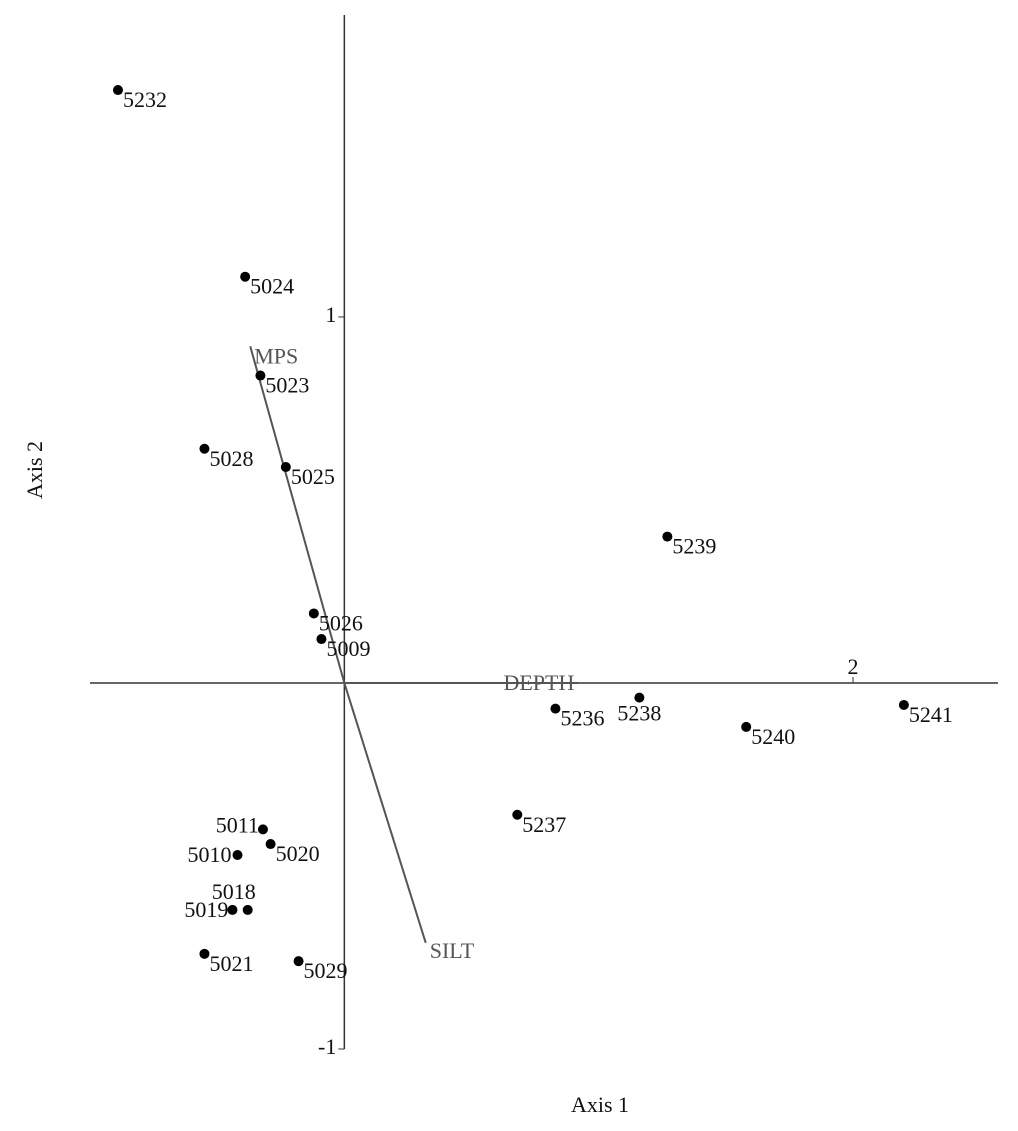  What do you see at coordinates (694, 546) in the screenshot?
I see `point-label: 5239` at bounding box center [694, 546].